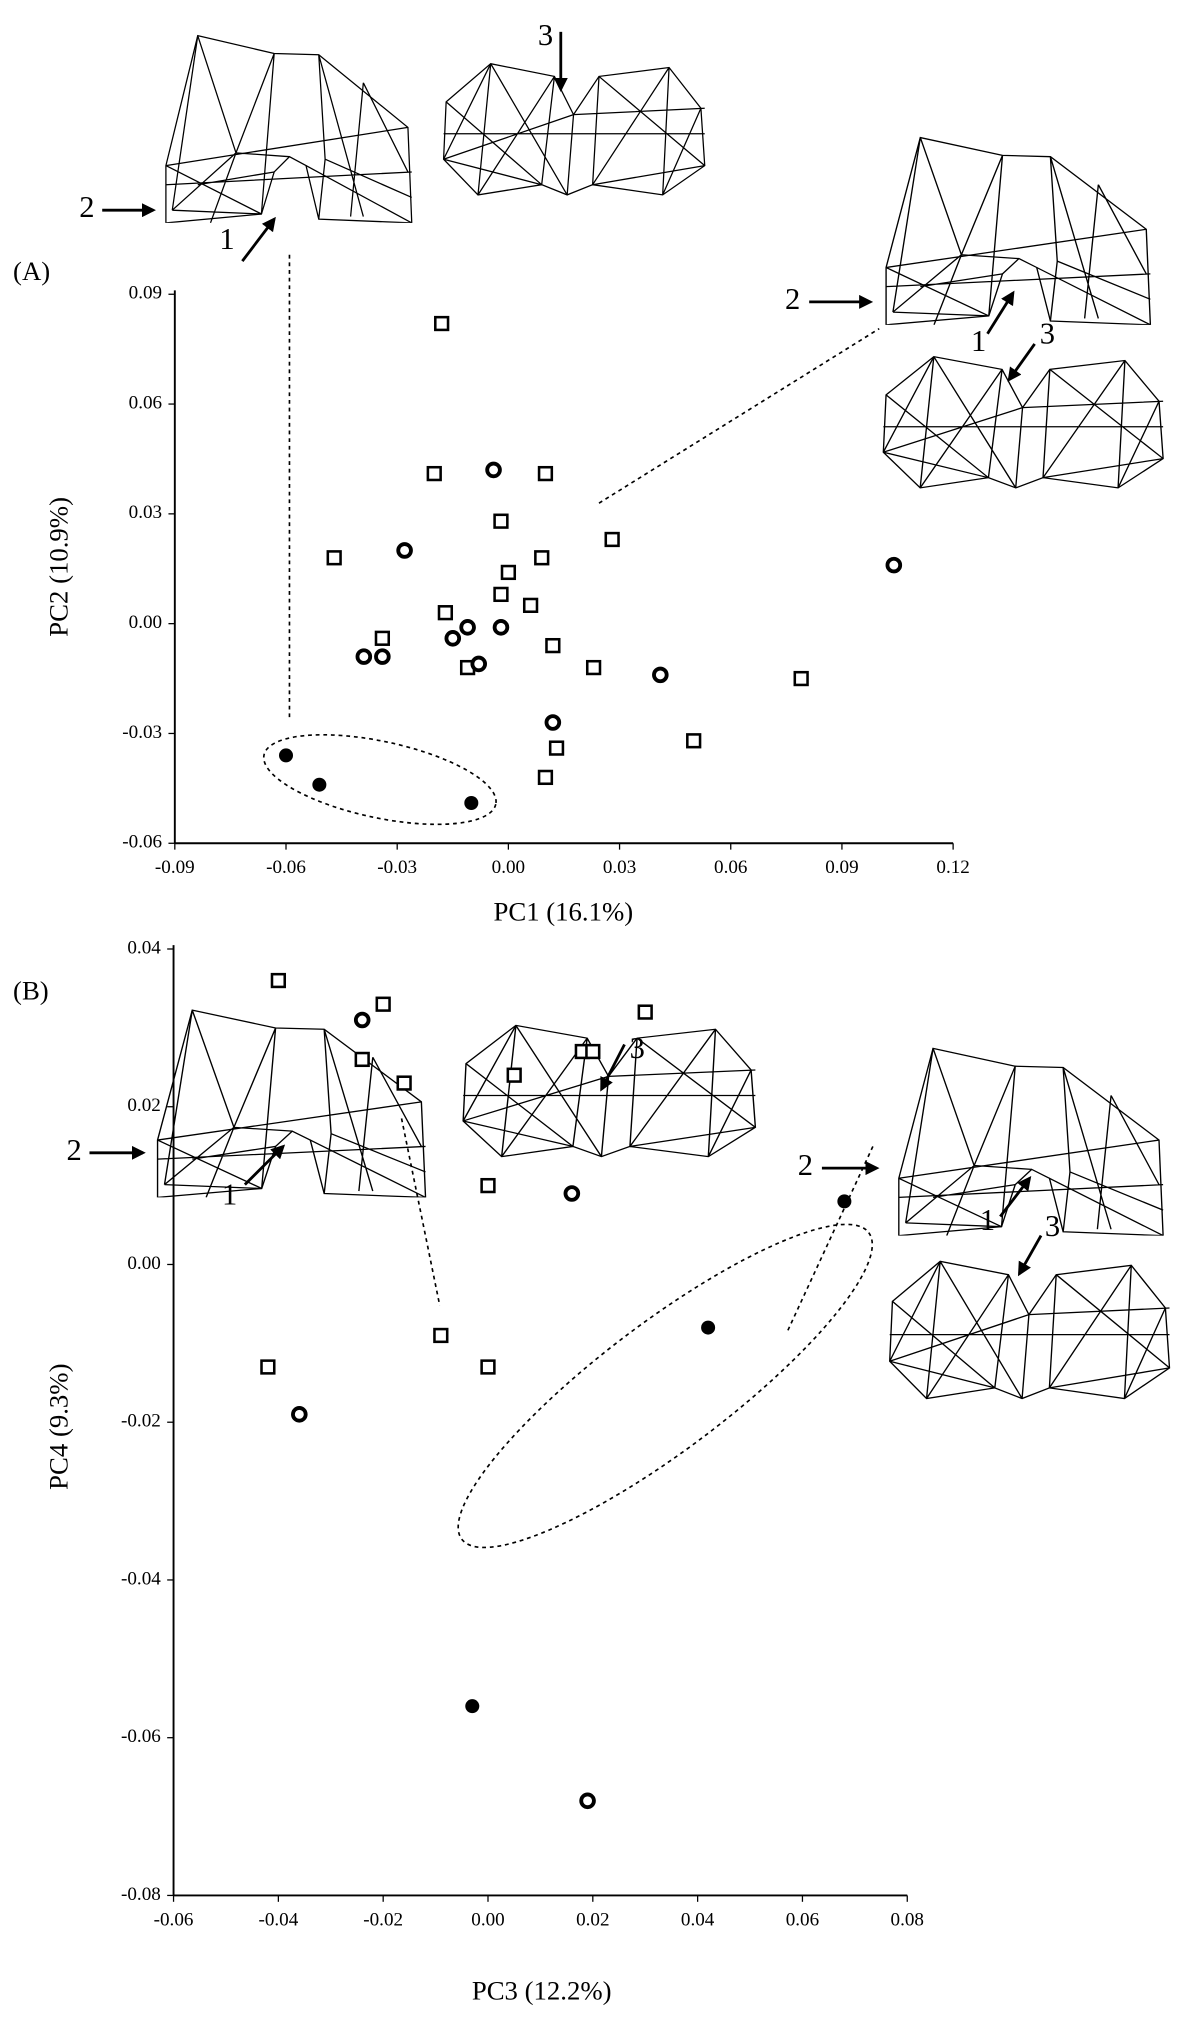 The width and height of the screenshot is (1198, 2019). What do you see at coordinates (141, 1736) in the screenshot?
I see `y-tick-label: -0.06` at bounding box center [141, 1736].